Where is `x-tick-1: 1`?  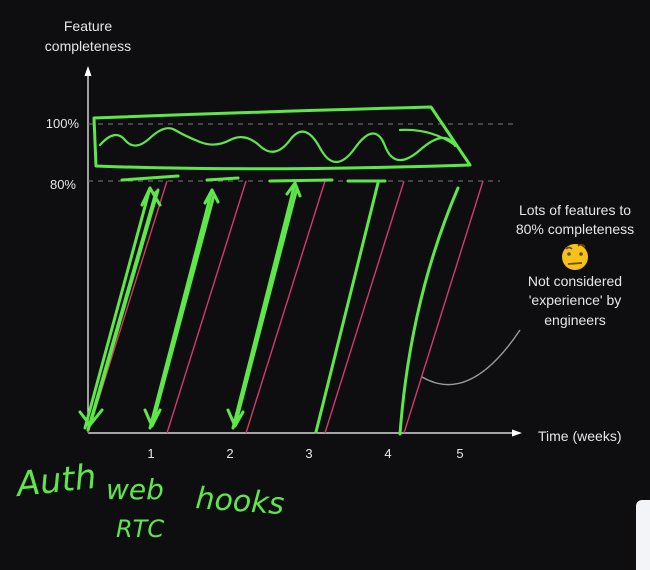
x-tick-1: 1 is located at coordinates (150, 453).